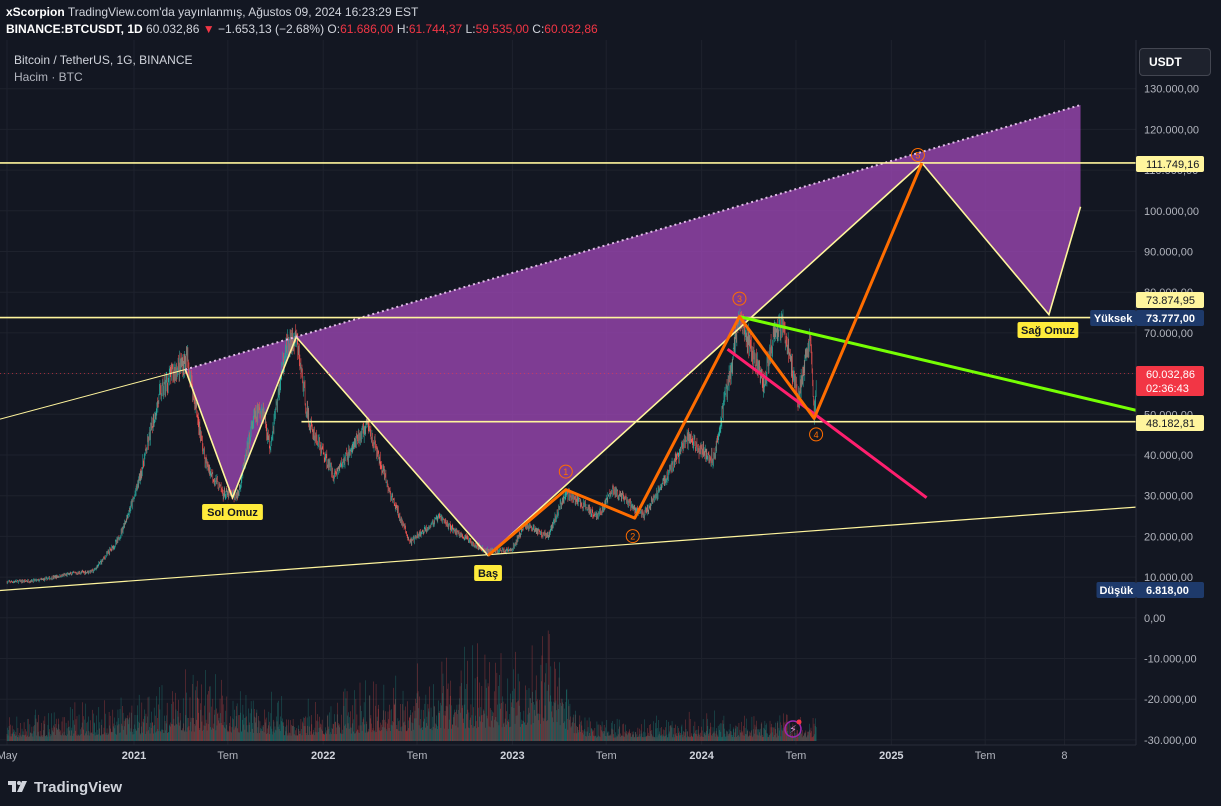 The image size is (1221, 806). I want to click on price-tag-label: 73.777,00, so click(1170, 319).